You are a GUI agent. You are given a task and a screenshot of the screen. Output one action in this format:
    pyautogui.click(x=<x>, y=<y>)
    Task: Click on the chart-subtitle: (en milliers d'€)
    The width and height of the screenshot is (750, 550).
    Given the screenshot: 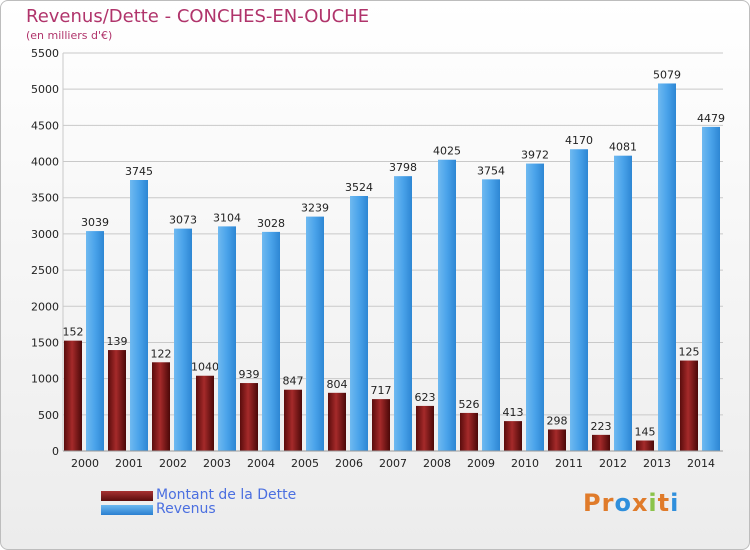 What is the action you would take?
    pyautogui.click(x=69, y=35)
    